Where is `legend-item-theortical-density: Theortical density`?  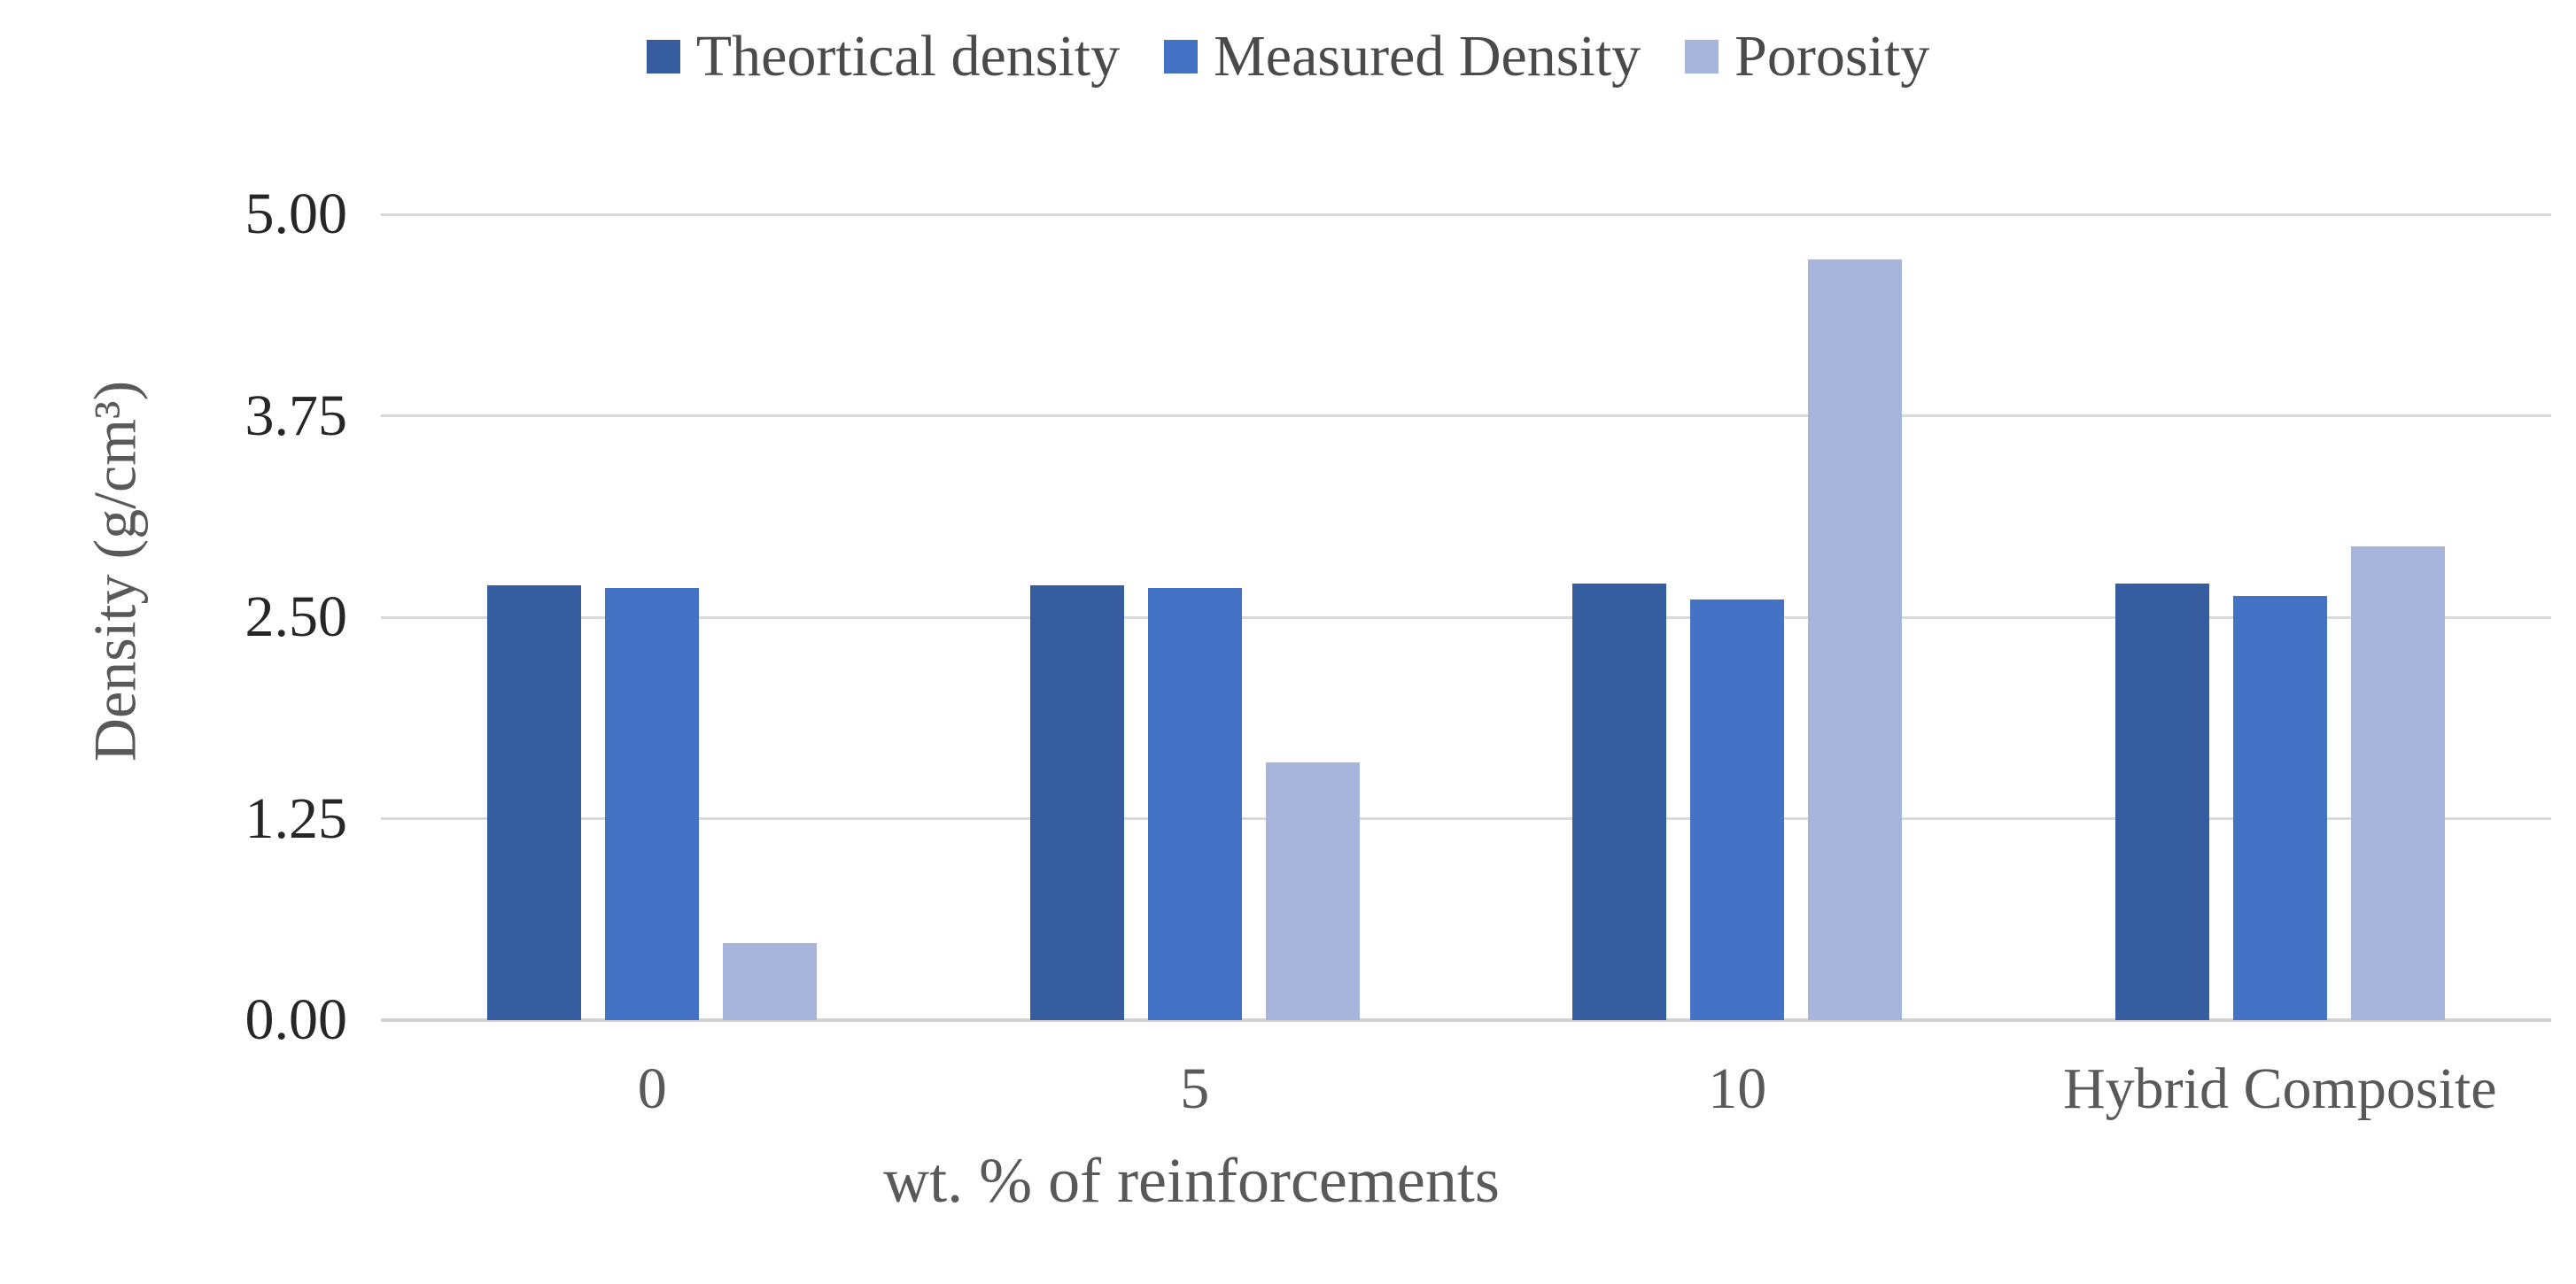 legend-item-theortical-density: Theortical density is located at coordinates (883, 56).